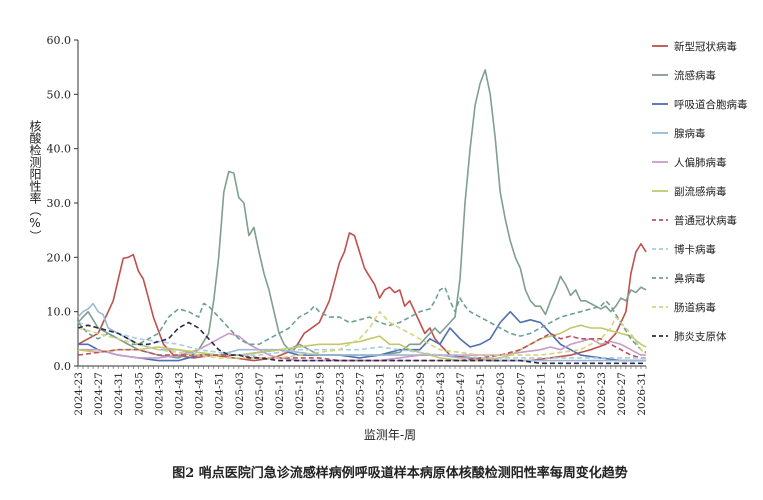 The width and height of the screenshot is (763, 500). Describe the element at coordinates (59, 149) in the screenshot. I see `y-tick-label: 40.0` at that location.